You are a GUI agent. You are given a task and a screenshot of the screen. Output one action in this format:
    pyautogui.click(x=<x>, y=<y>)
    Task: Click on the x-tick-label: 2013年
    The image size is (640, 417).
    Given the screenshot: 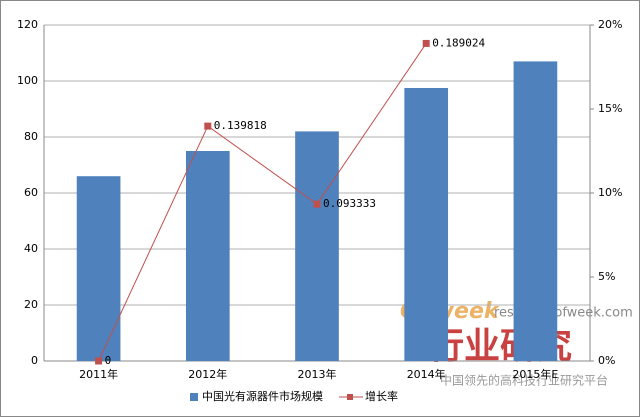 What is the action you would take?
    pyautogui.click(x=317, y=374)
    